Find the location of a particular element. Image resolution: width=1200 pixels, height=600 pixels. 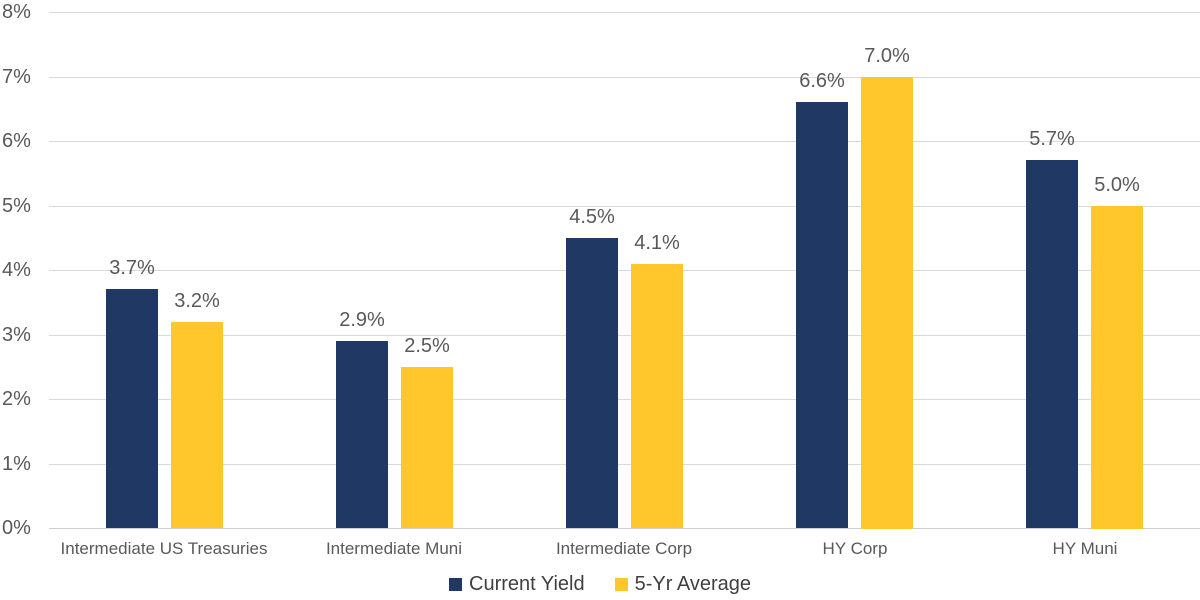

y-axis-tick-label-0%: 0% is located at coordinates (16, 528).